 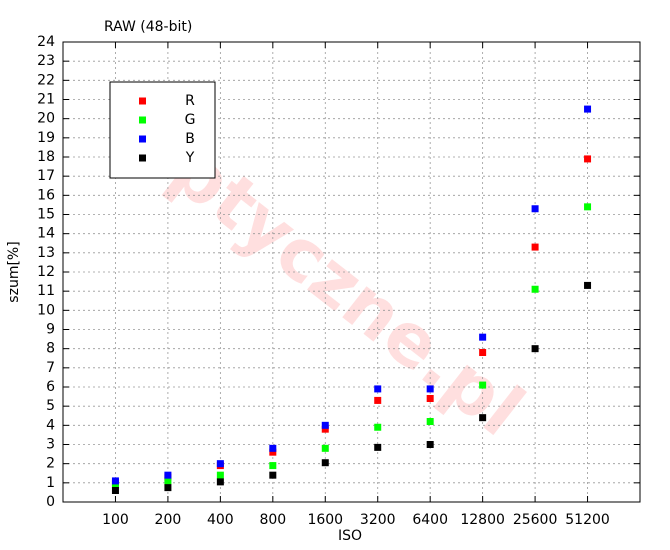 I want to click on legend-box, so click(x=162, y=130).